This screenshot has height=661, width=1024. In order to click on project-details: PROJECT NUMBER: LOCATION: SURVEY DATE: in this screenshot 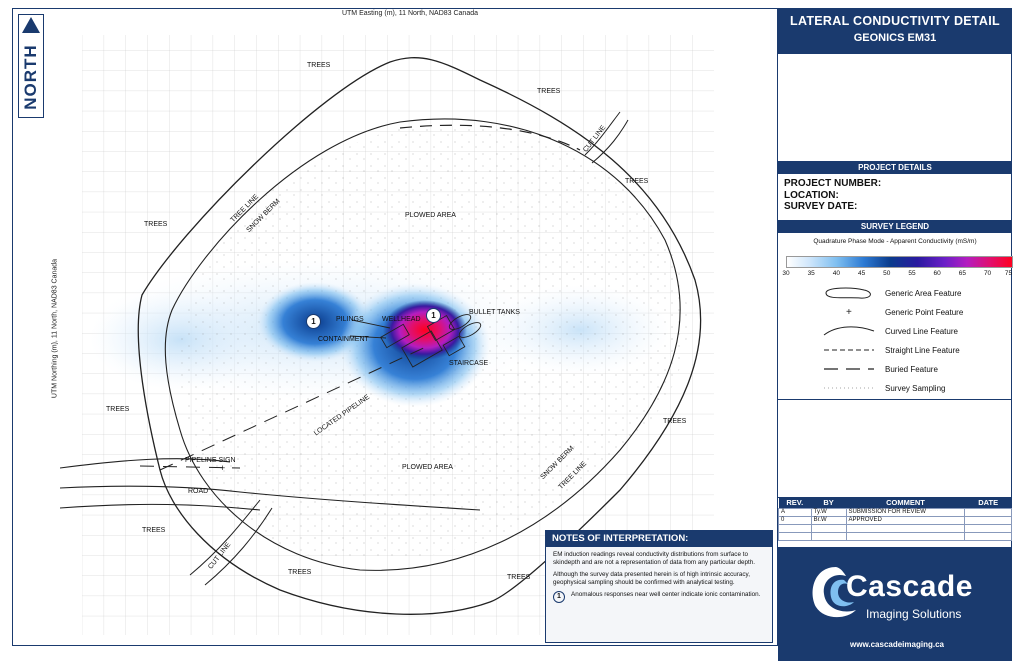, I will do `click(895, 197)`.